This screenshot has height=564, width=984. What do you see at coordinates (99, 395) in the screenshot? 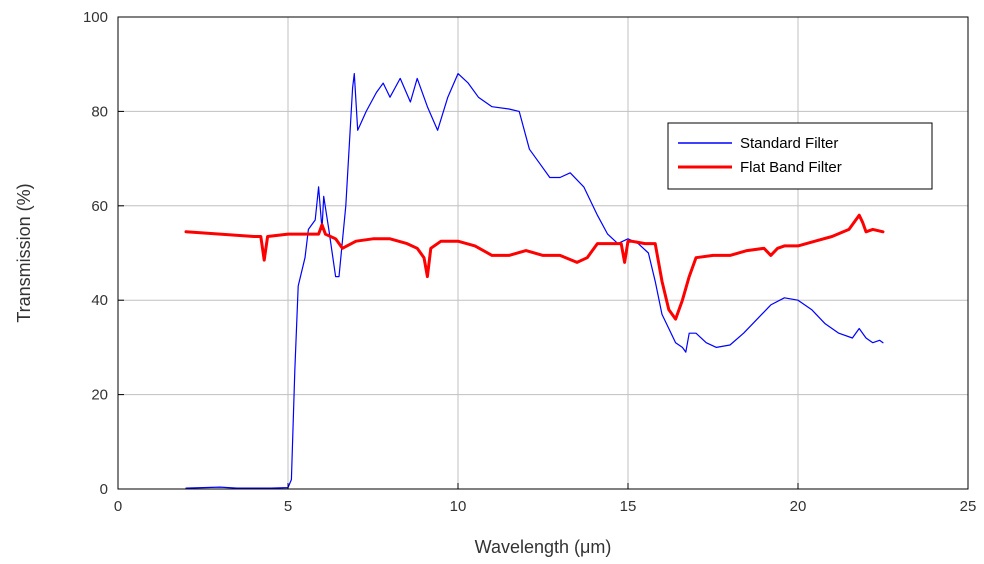
I see `y-tick-label: 20` at bounding box center [99, 395].